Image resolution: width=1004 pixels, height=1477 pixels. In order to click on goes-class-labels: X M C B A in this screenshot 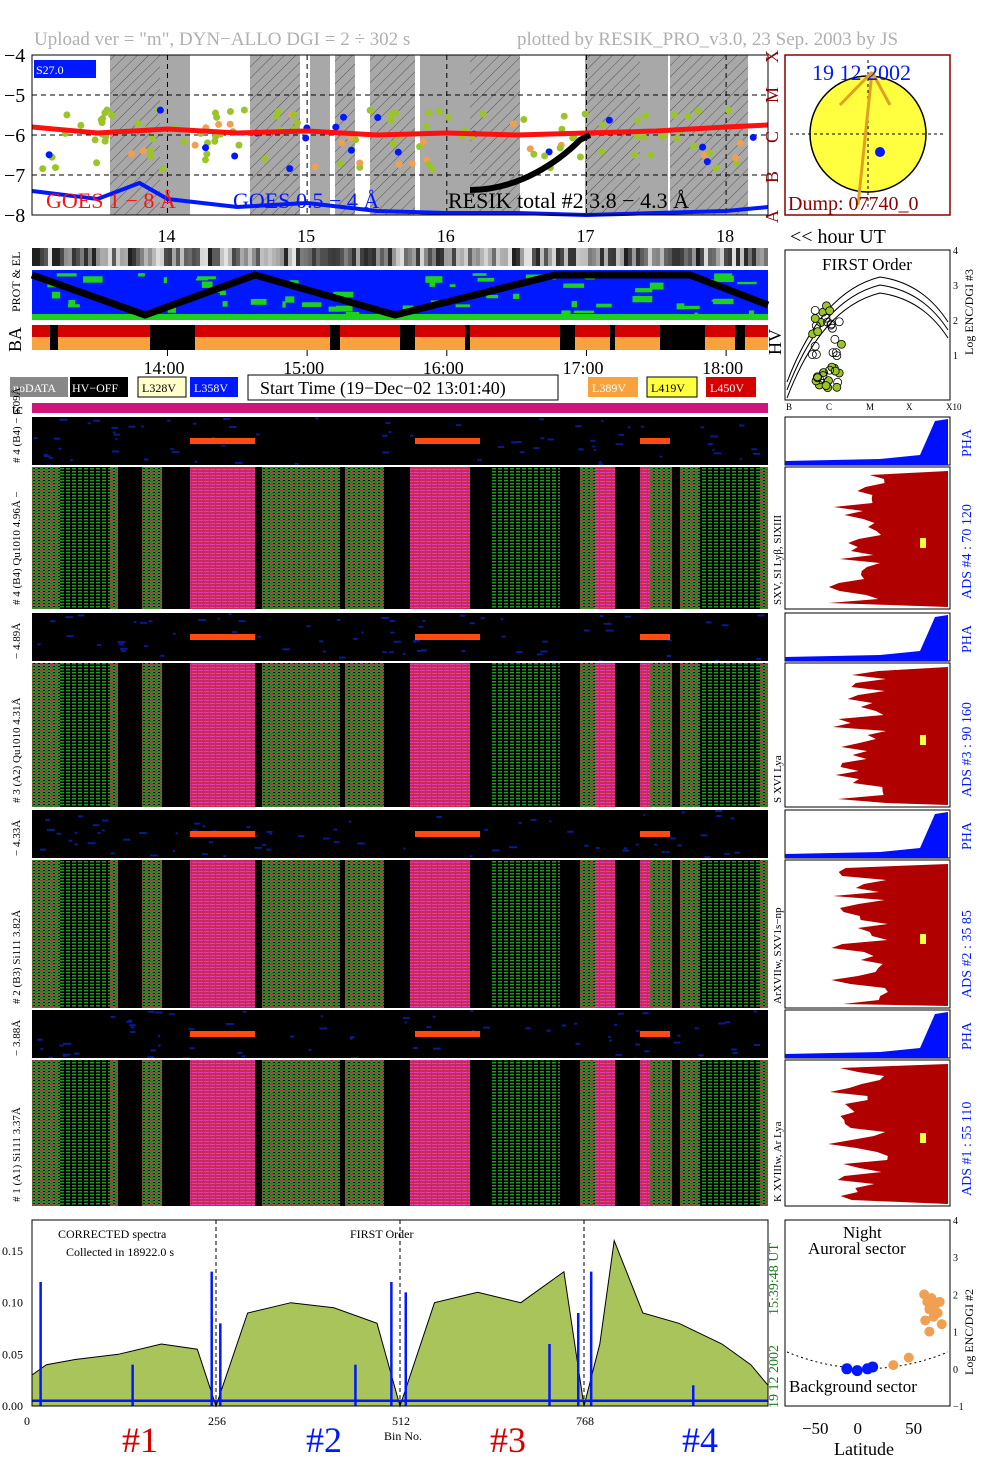, I will do `click(772, 136)`.